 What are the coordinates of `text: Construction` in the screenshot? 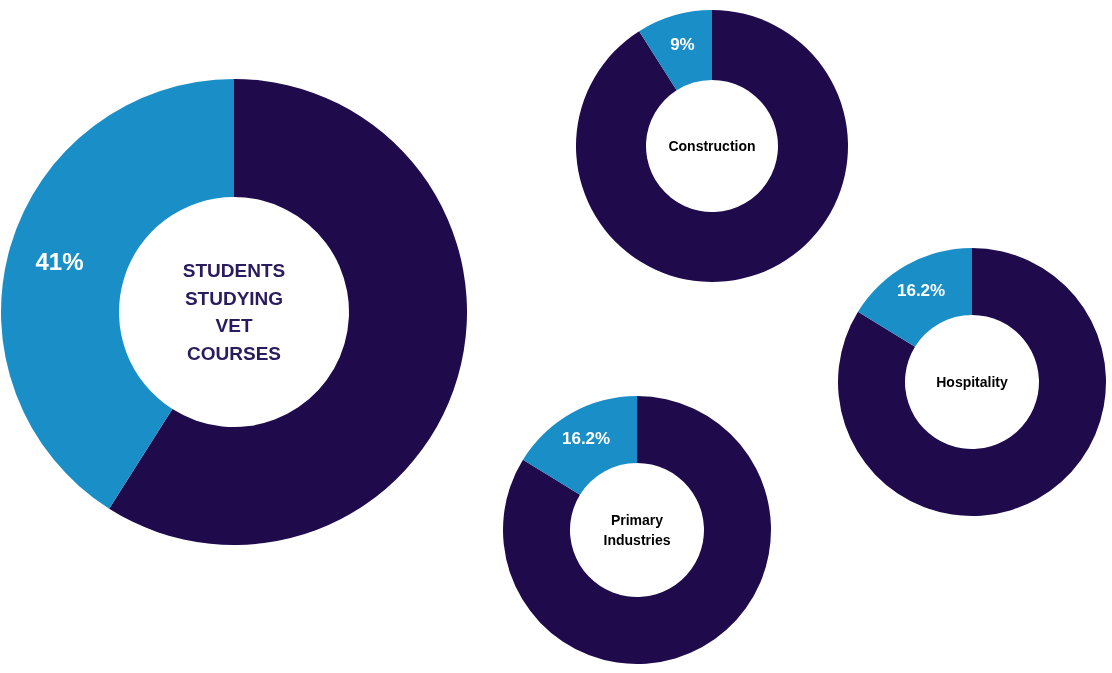 It's located at (712, 146).